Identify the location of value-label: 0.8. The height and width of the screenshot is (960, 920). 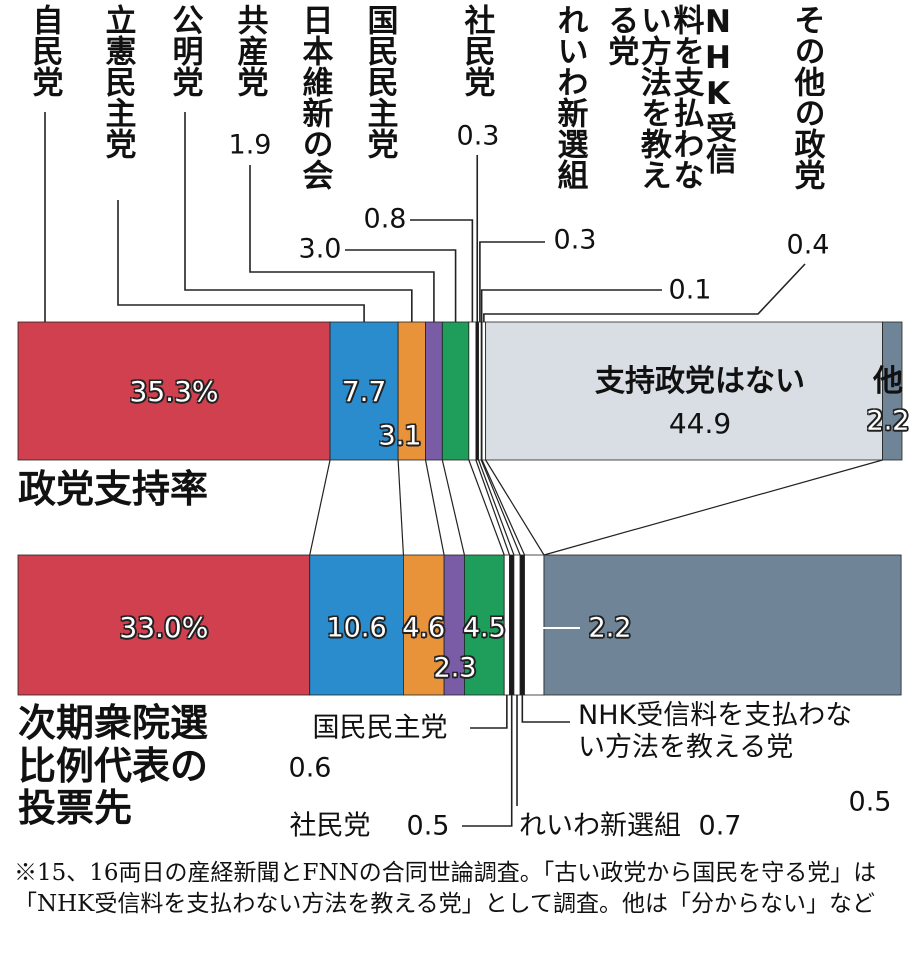
(385, 219).